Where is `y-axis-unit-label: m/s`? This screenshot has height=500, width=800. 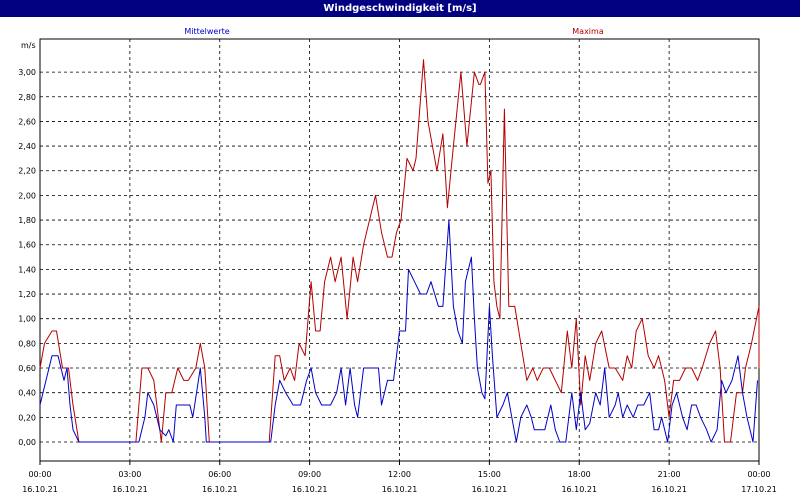 y-axis-unit-label: m/s is located at coordinates (28, 45).